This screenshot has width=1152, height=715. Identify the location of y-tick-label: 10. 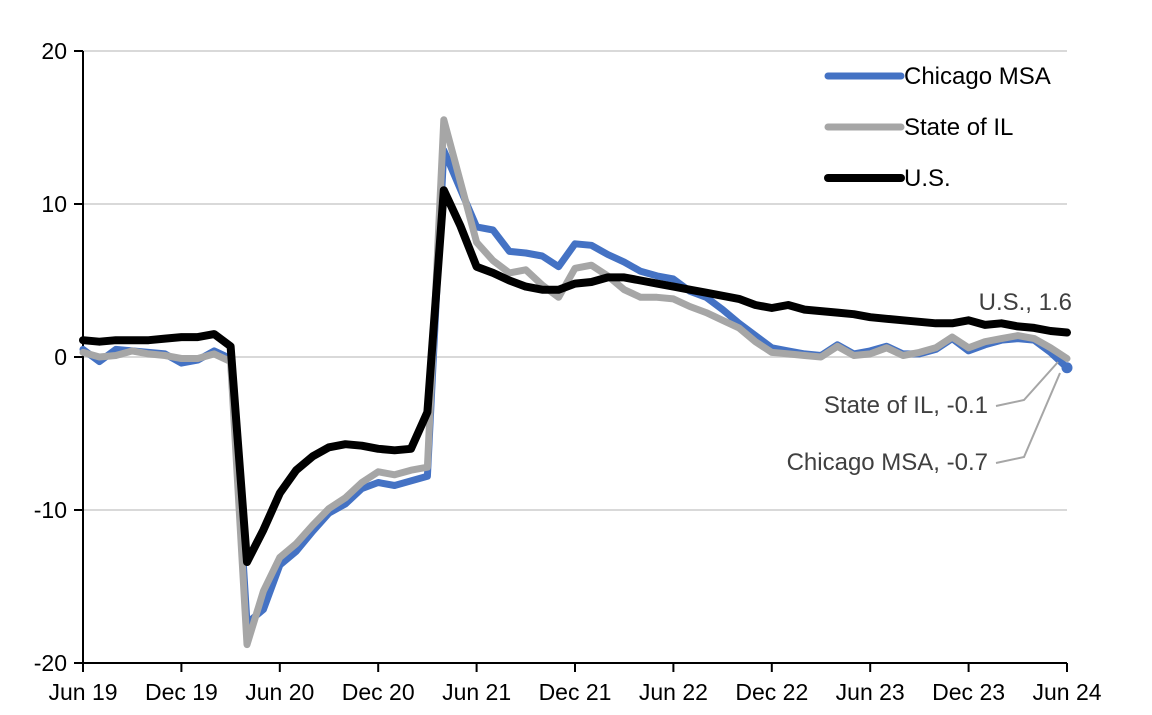
(54, 204).